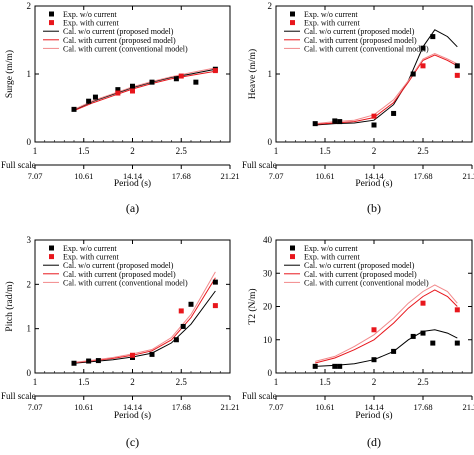 The height and width of the screenshot is (455, 474). I want to click on y-tick-label: 30, so click(268, 273).